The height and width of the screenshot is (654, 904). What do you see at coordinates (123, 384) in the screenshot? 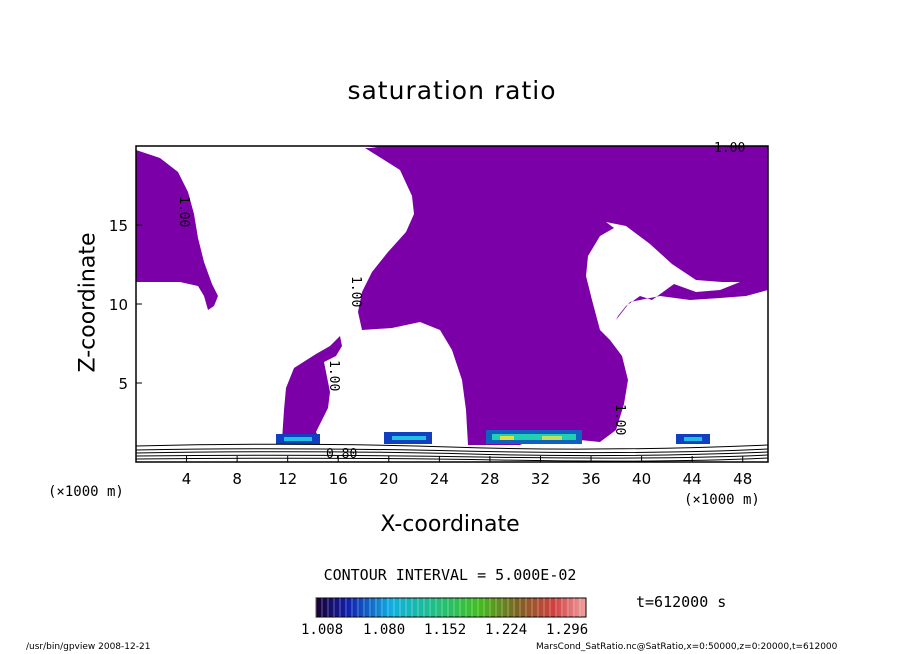
I see `y-tick-label: 5` at bounding box center [123, 384].